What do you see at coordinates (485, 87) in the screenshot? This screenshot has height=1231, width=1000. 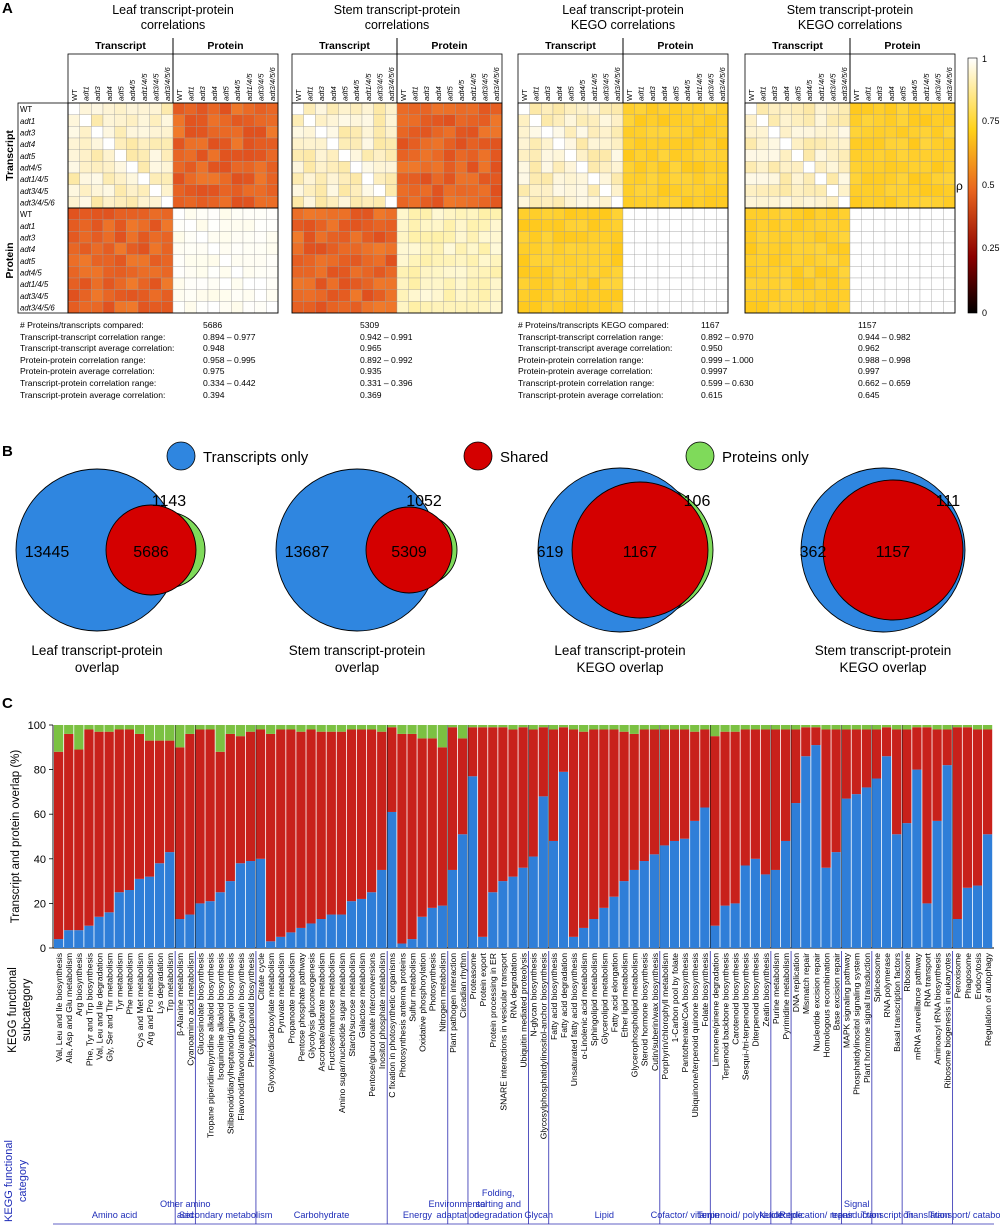 I see `col-label-adt3/4/5: adt3/4/5` at bounding box center [485, 87].